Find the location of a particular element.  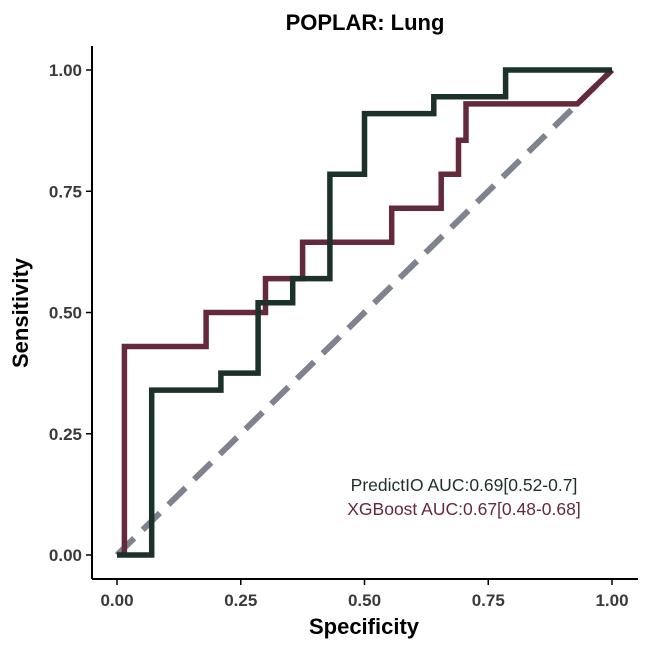

y-tick-label: 0.25 is located at coordinates (65, 434).